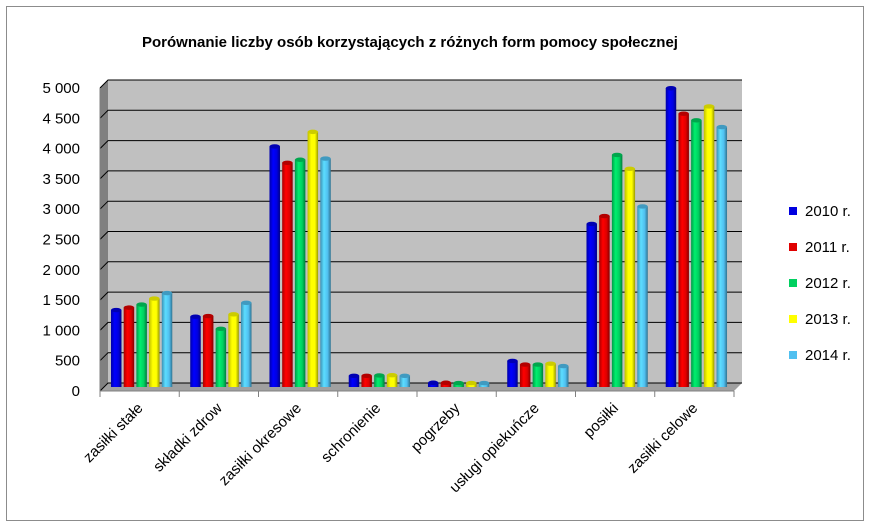 The image size is (872, 528). What do you see at coordinates (828, 211) in the screenshot?
I see `legend-label-2010: 2010 r.` at bounding box center [828, 211].